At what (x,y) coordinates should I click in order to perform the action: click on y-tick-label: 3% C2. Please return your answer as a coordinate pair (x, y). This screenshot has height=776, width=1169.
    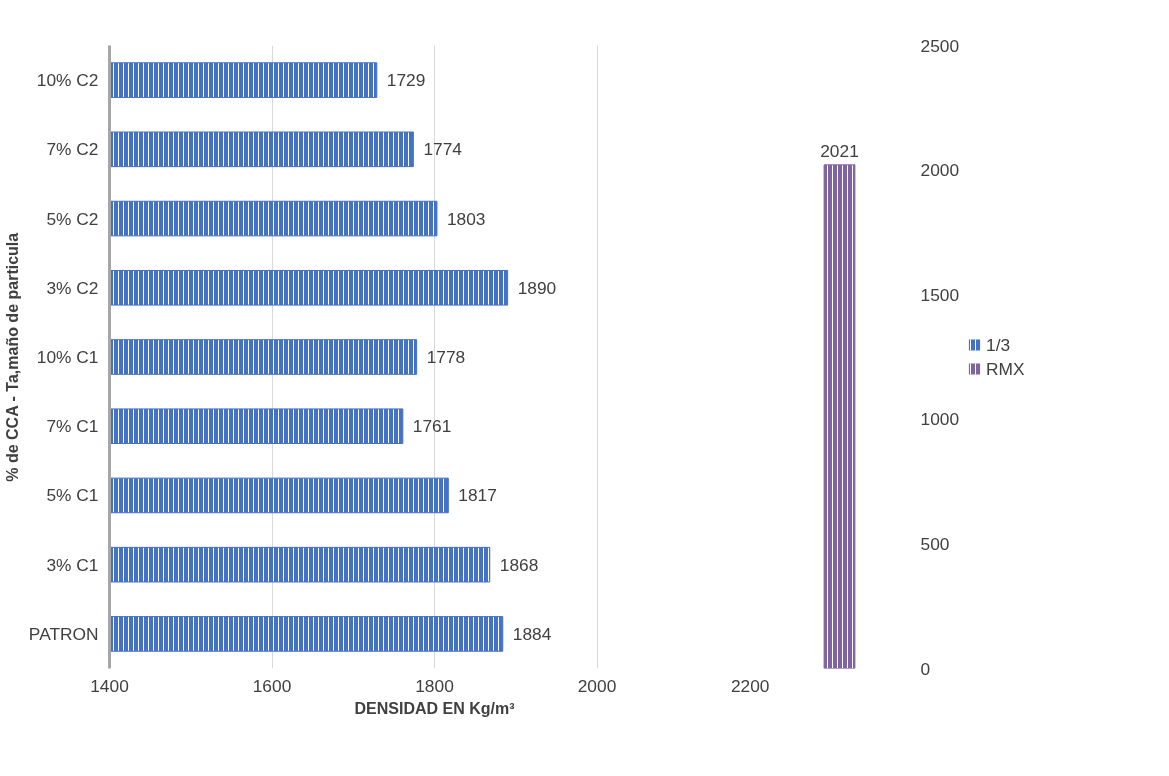
    Looking at the image, I should click on (72, 287).